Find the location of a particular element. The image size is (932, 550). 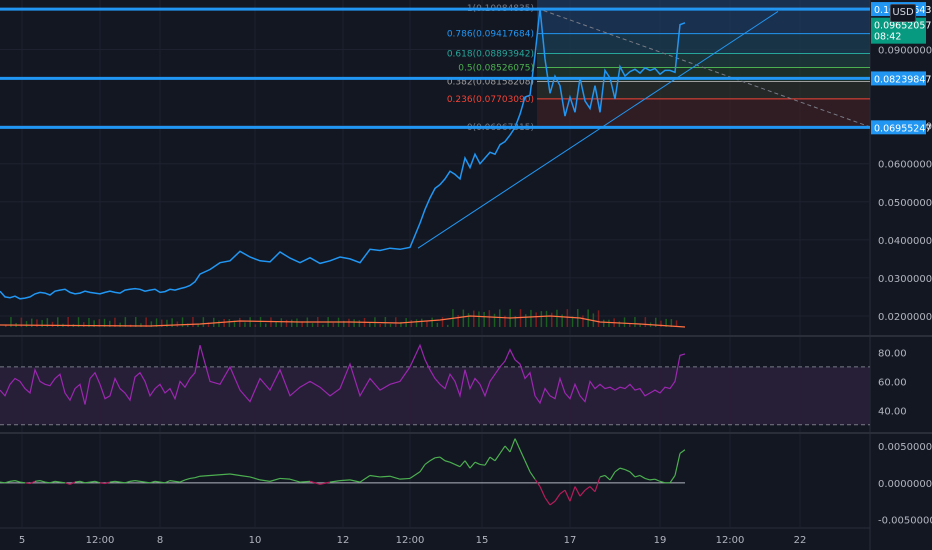

fib-level-label: 0.786(0.09417684) is located at coordinates (490, 35).